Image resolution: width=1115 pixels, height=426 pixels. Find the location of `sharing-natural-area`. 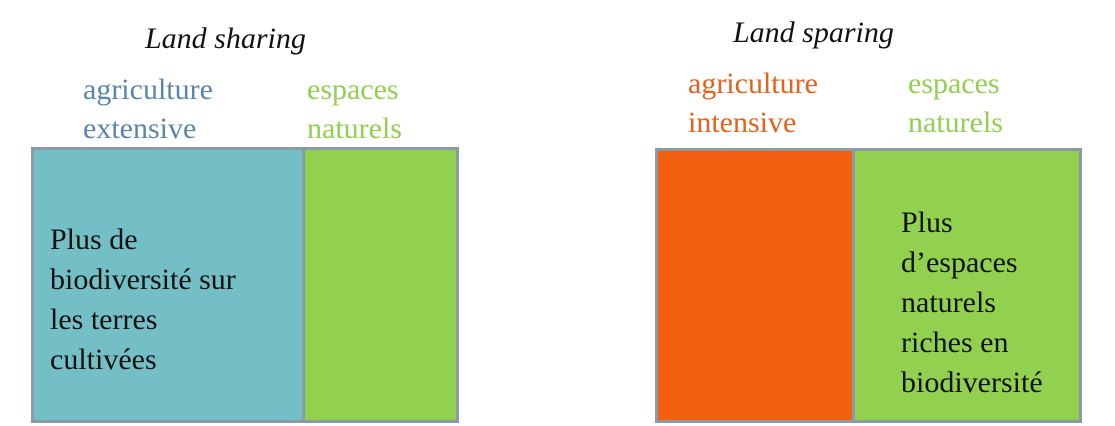

sharing-natural-area is located at coordinates (380, 285).